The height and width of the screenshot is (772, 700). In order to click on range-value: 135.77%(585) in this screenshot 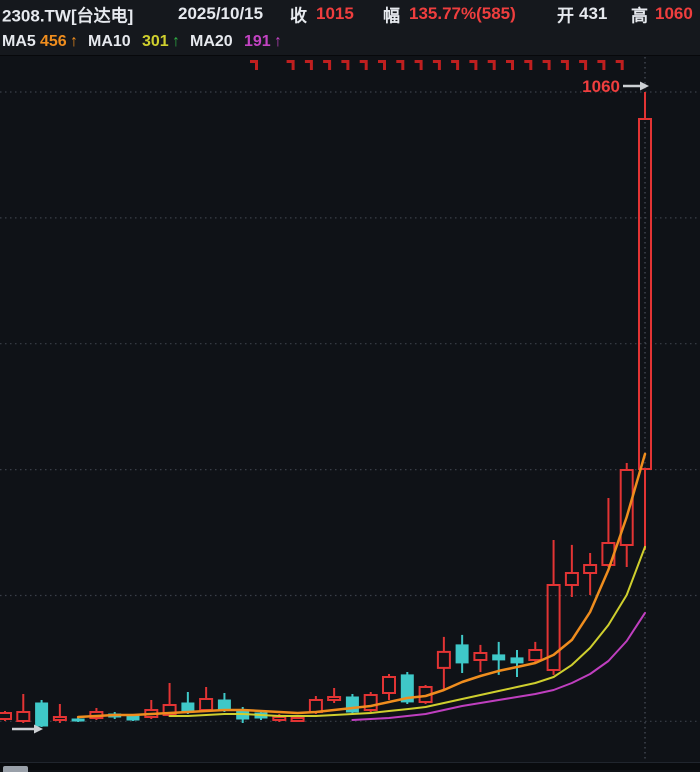, I will do `click(462, 13)`.